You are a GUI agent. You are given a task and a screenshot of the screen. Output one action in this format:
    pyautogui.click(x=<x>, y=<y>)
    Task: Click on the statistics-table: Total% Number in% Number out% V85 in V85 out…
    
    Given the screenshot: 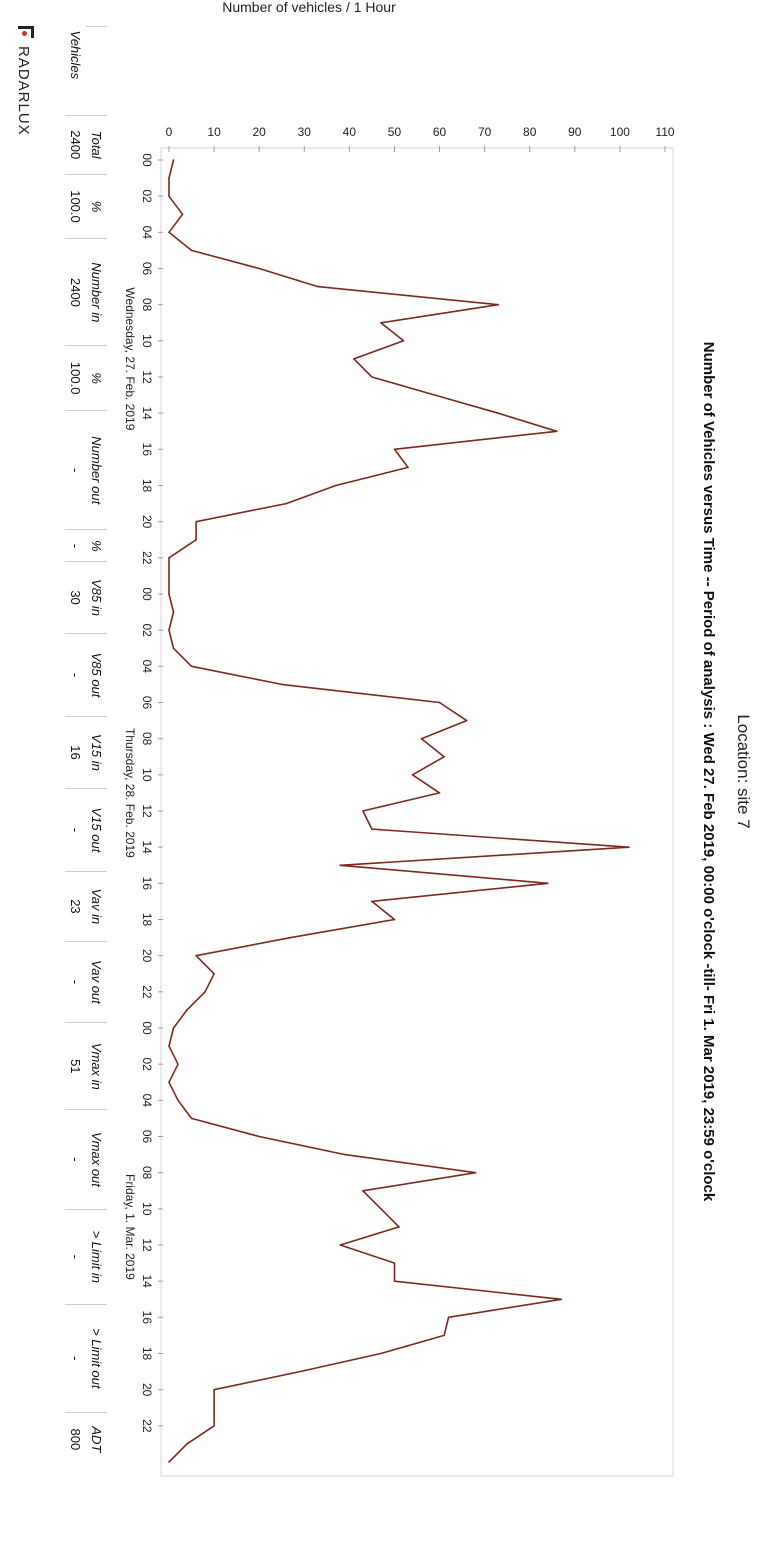 What is the action you would take?
    pyautogui.click(x=86, y=746)
    